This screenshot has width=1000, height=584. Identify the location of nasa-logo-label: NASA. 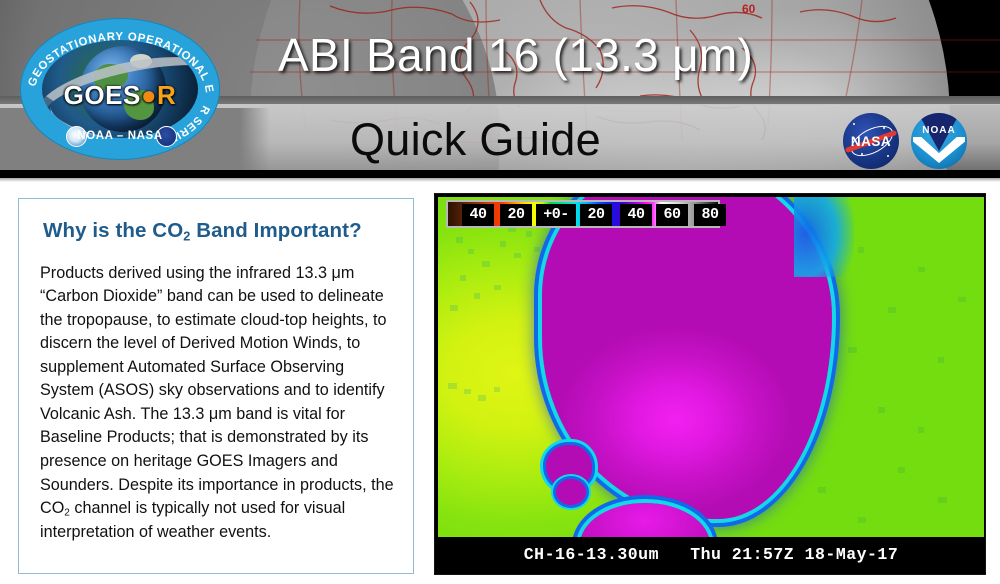
(871, 141).